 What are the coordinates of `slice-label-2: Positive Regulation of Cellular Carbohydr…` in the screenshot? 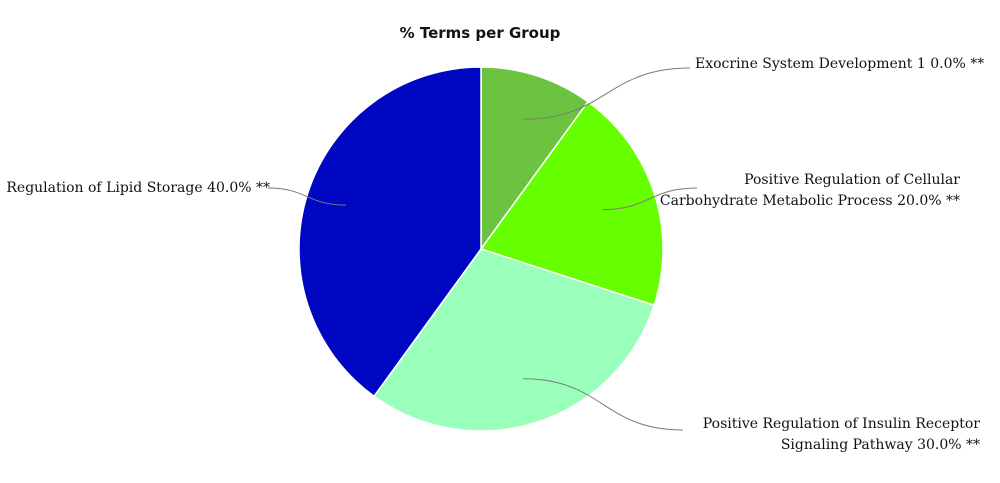 It's located at (810, 190).